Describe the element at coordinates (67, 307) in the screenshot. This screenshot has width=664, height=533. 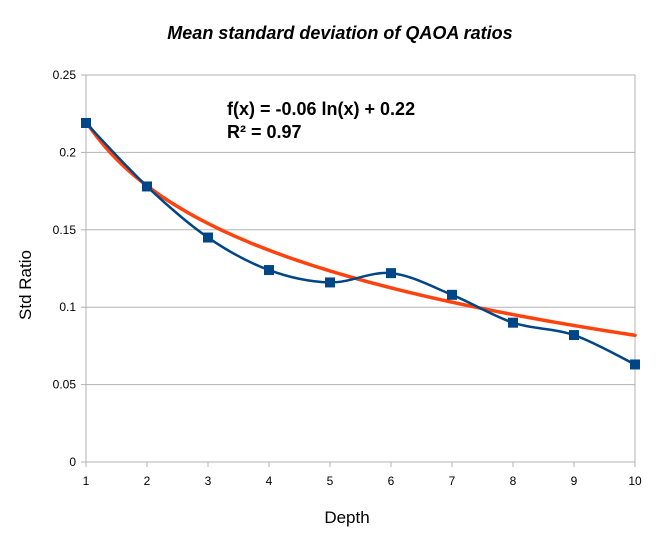
I see `y-tick-label: 0.1` at that location.